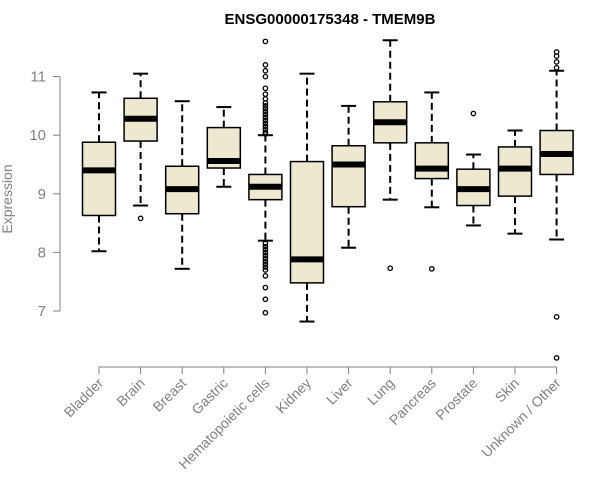  I want to click on box-brain, so click(140, 147).